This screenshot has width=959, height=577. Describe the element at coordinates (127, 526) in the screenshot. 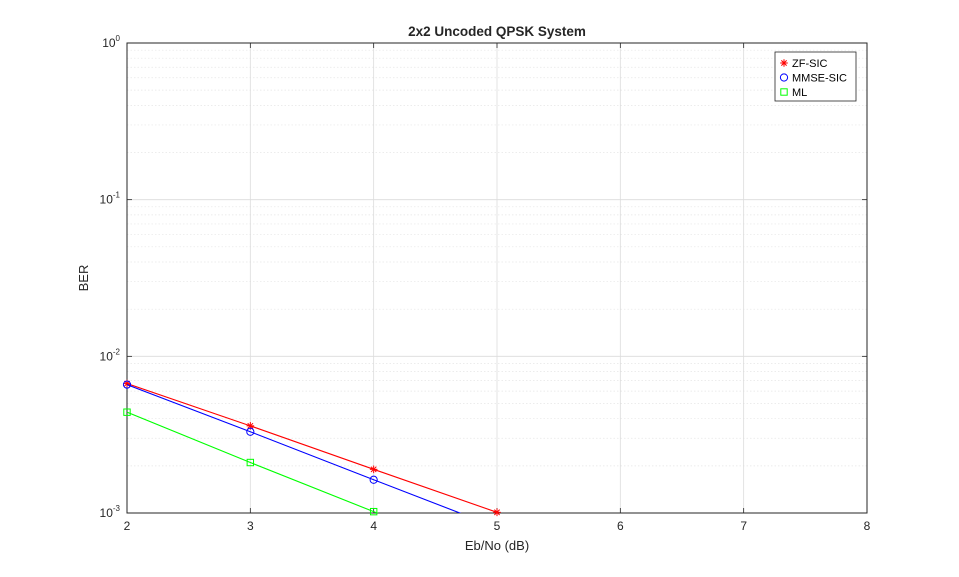

I see `x-tick-label: 2` at that location.